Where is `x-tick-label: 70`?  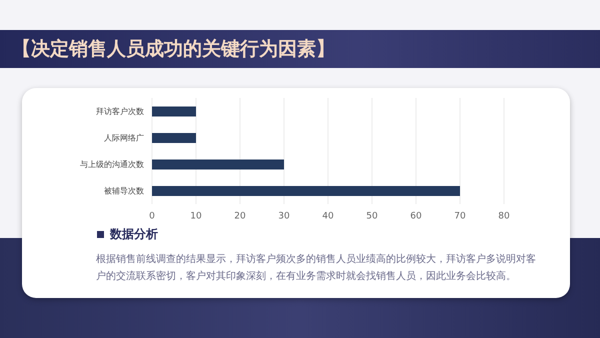 x-tick-label: 70 is located at coordinates (460, 216).